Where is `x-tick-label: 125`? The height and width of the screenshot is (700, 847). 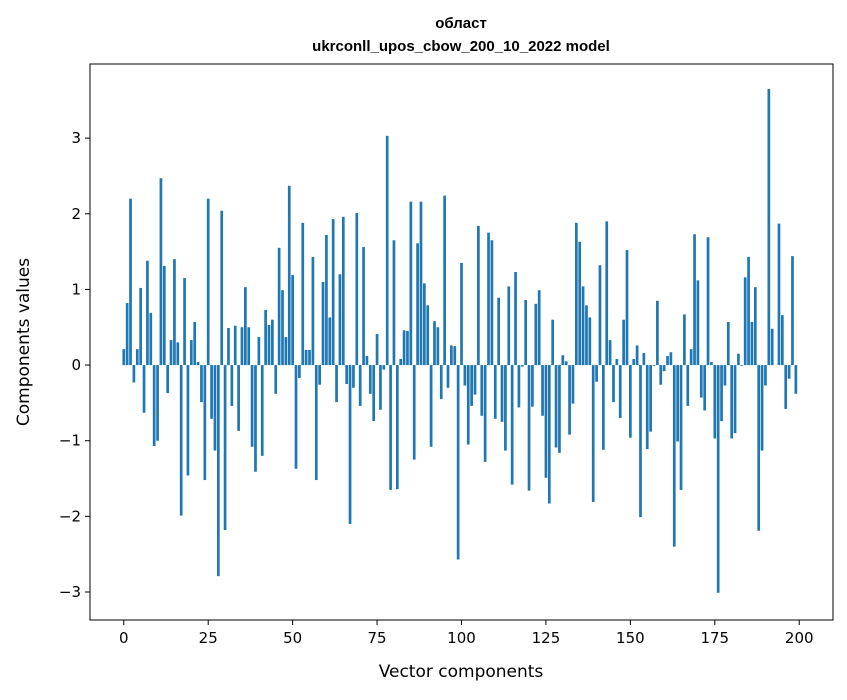 x-tick-label: 125 is located at coordinates (546, 638).